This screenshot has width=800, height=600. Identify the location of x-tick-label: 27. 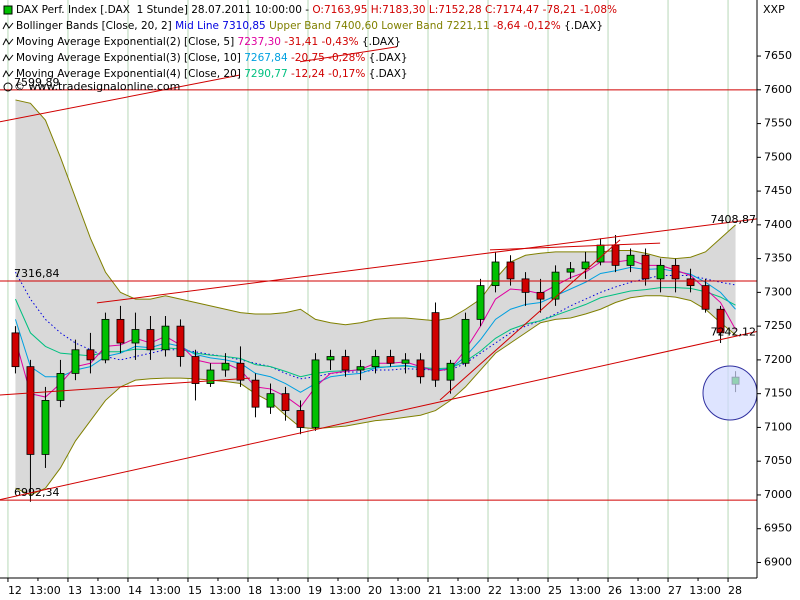
(675, 590).